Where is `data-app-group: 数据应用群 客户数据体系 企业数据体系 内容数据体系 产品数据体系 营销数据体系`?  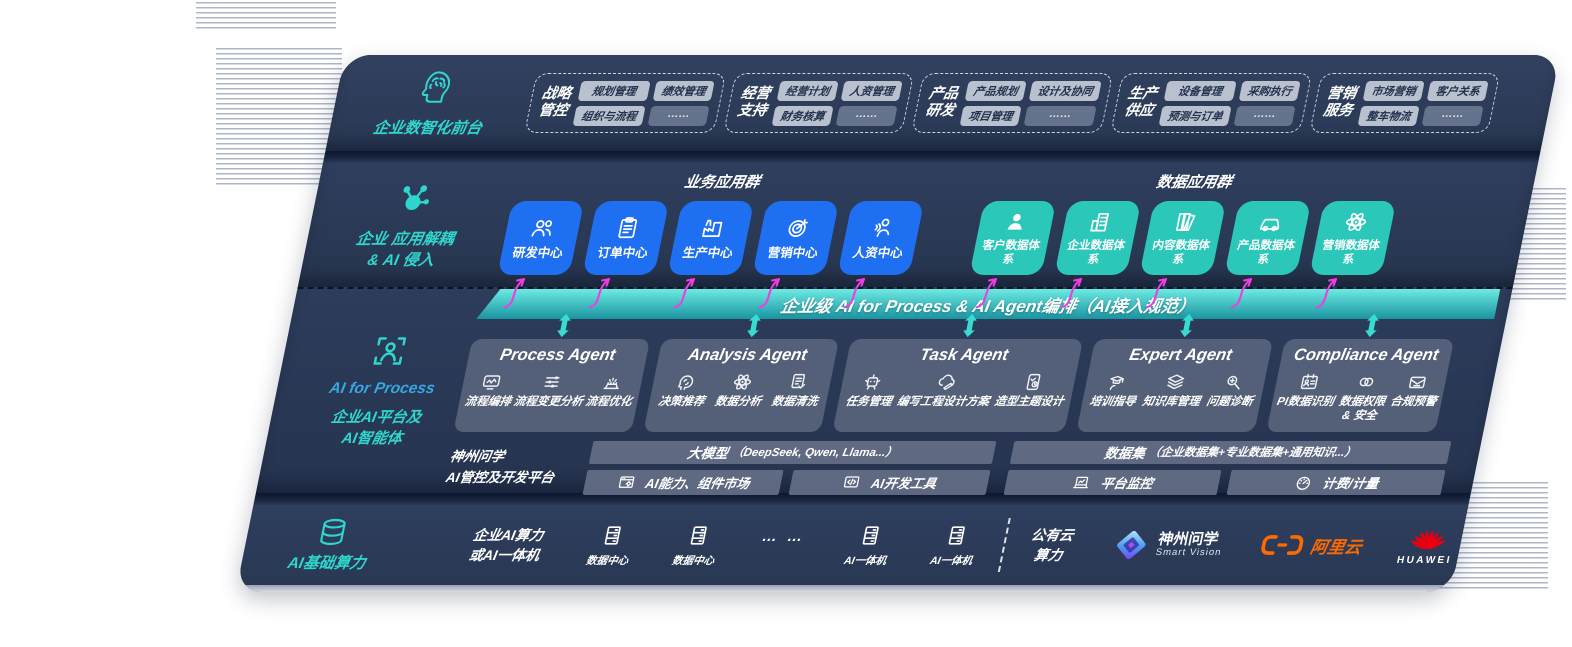 data-app-group: 数据应用群 客户数据体系 企业数据体系 内容数据体系 产品数据体系 营销数据体系 is located at coordinates (1185, 240).